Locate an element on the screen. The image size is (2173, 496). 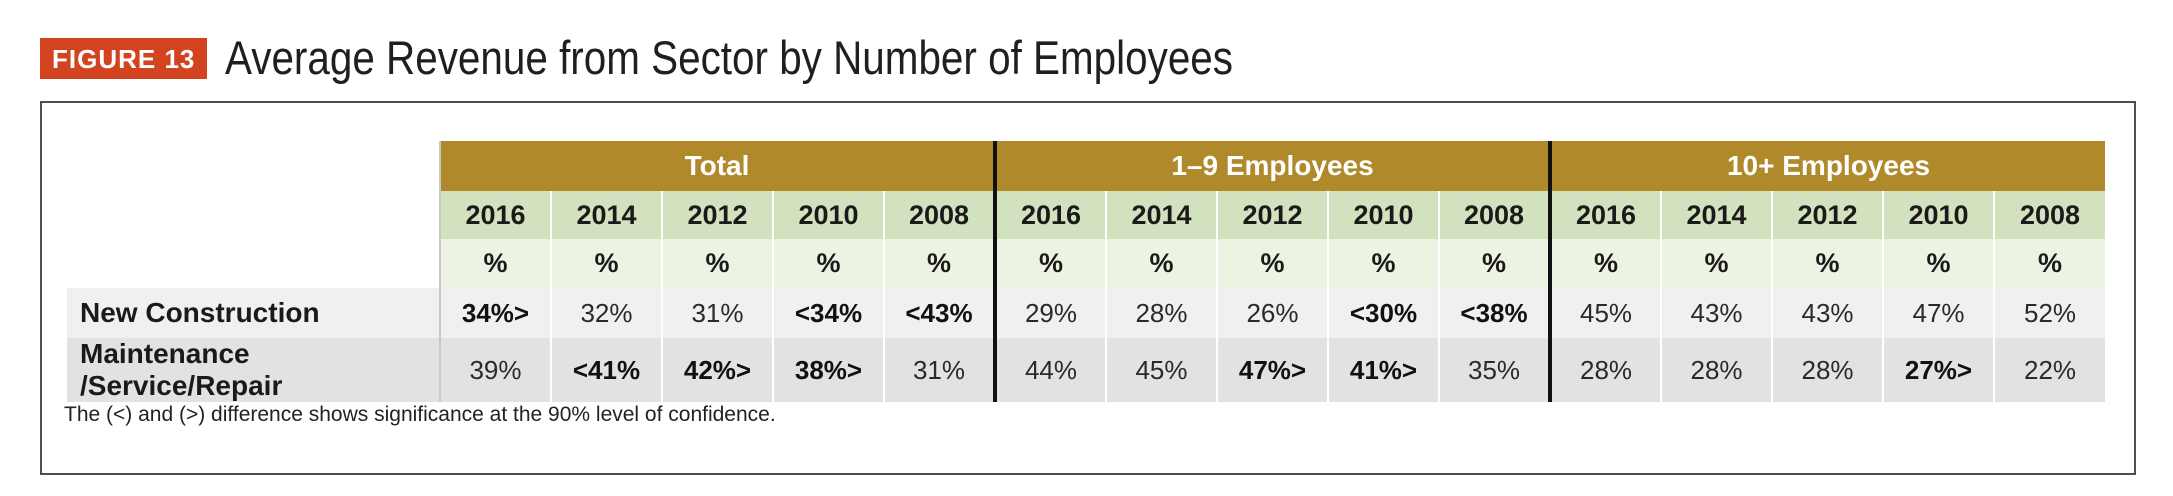
group-header-row: Total 1–9 Employees 10+ Employees is located at coordinates (1086, 166).